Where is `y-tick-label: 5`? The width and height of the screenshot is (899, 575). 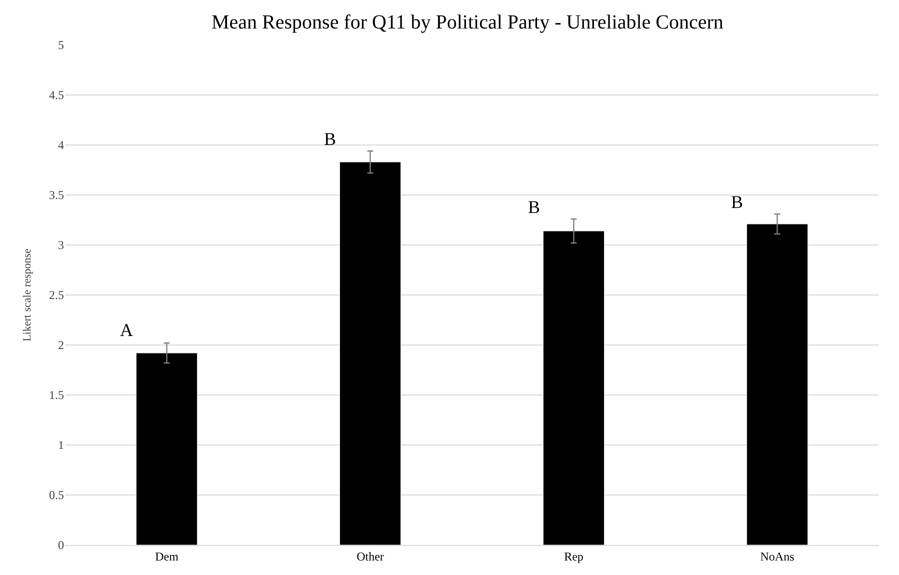 y-tick-label: 5 is located at coordinates (61, 45).